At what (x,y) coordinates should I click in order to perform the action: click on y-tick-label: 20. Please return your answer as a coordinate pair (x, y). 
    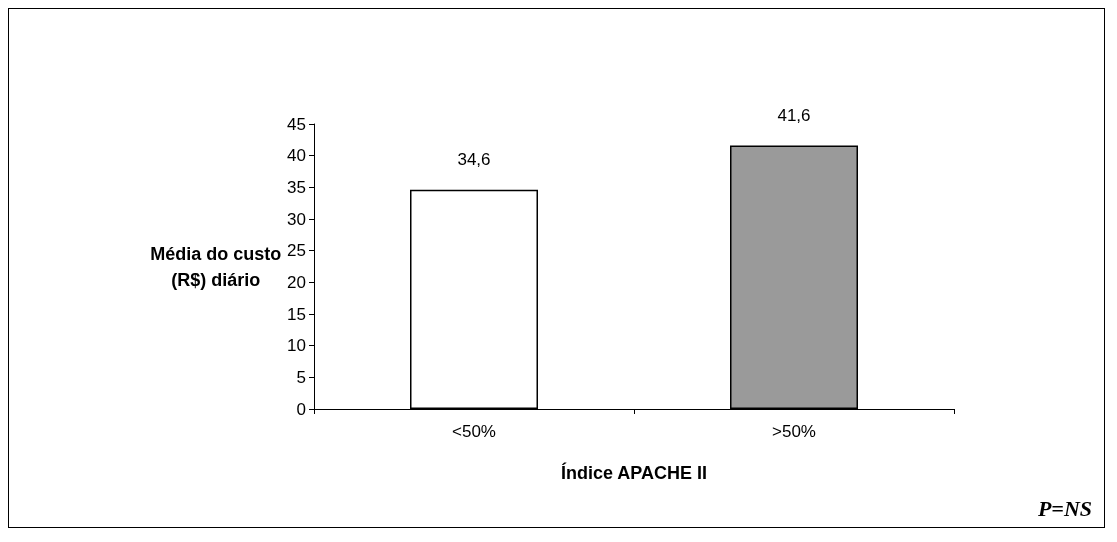
    Looking at the image, I should click on (296, 282).